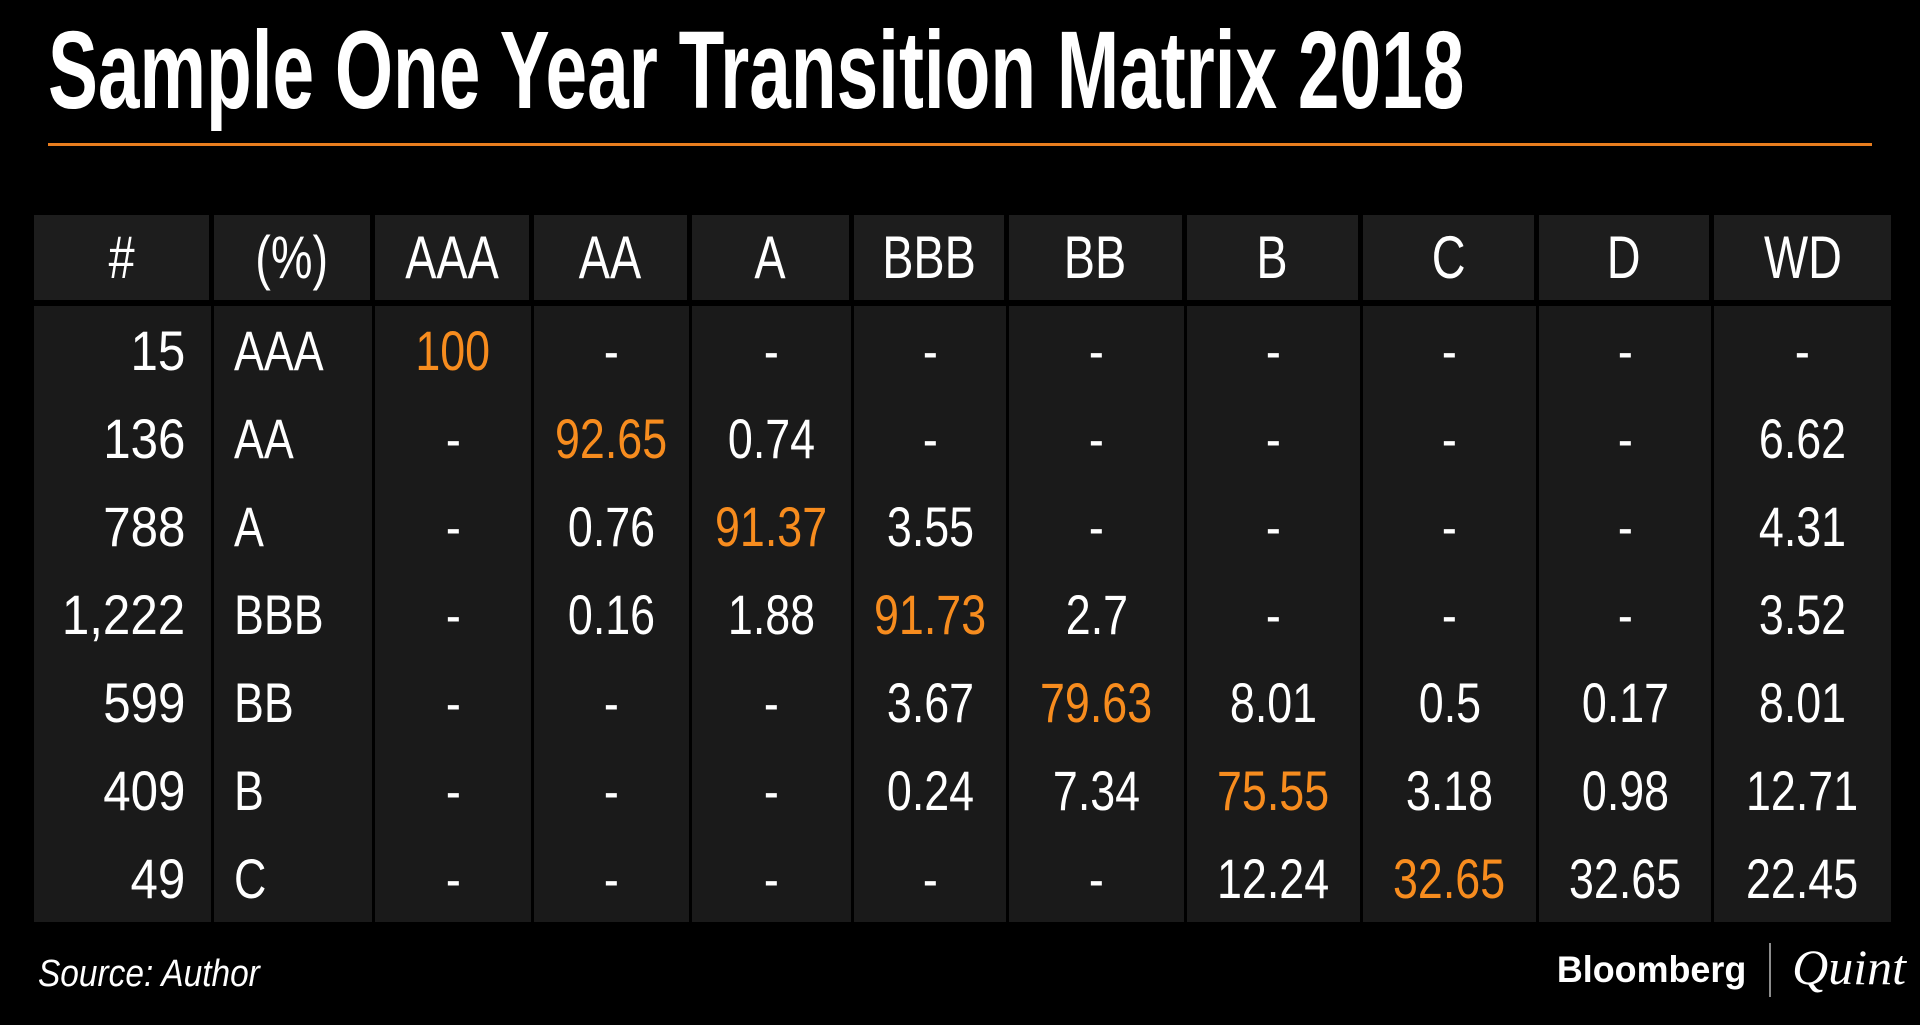 The height and width of the screenshot is (1025, 1920). I want to click on table-cell: 0.5, so click(1451, 702).